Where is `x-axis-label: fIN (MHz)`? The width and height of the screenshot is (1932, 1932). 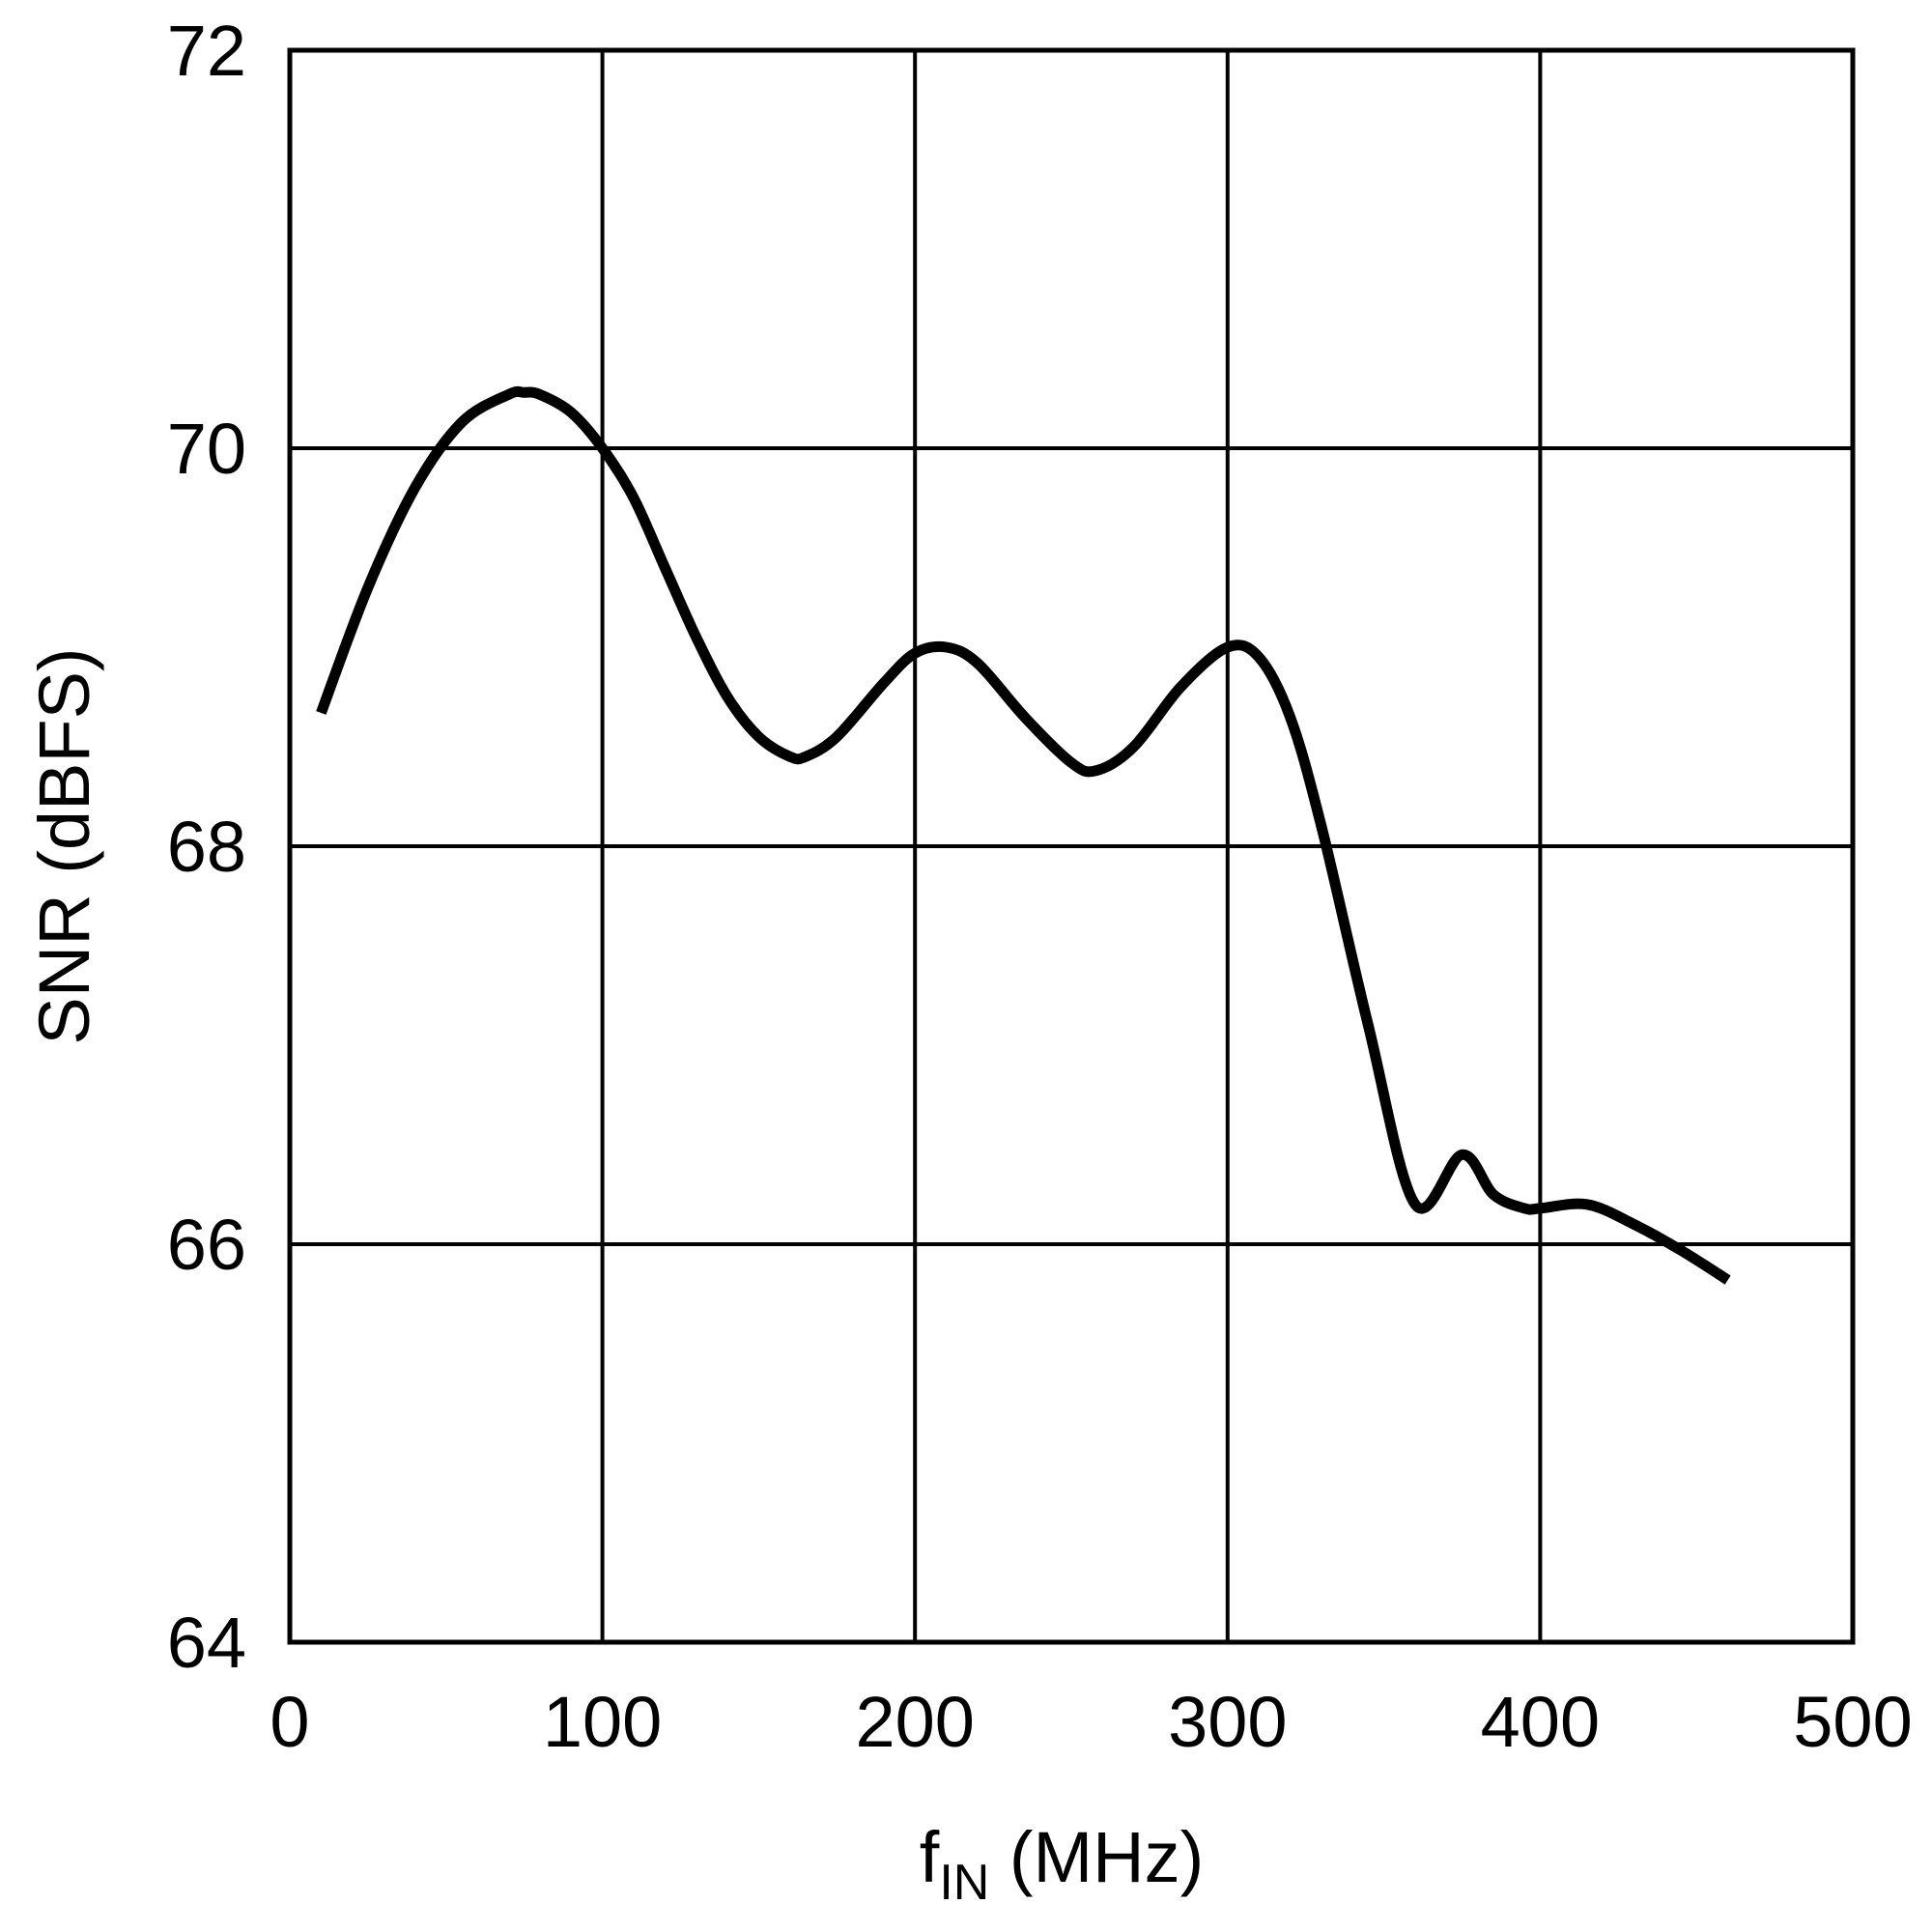 x-axis-label: fIN (MHz) is located at coordinates (1062, 1864).